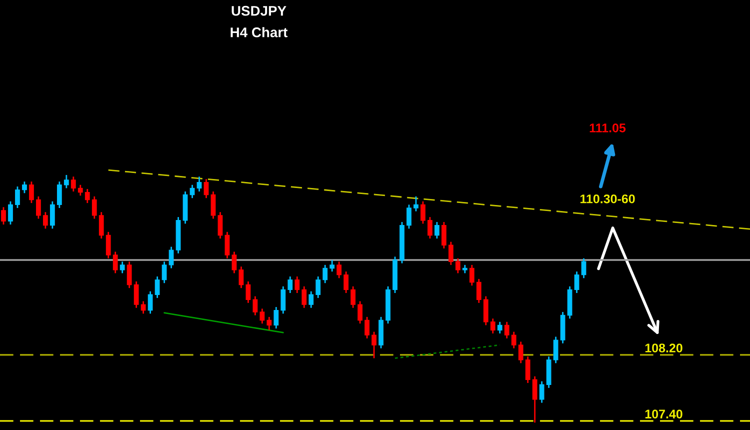 The width and height of the screenshot is (750, 430). What do you see at coordinates (607, 199) in the screenshot?
I see `annotation: 110.30-60` at bounding box center [607, 199].